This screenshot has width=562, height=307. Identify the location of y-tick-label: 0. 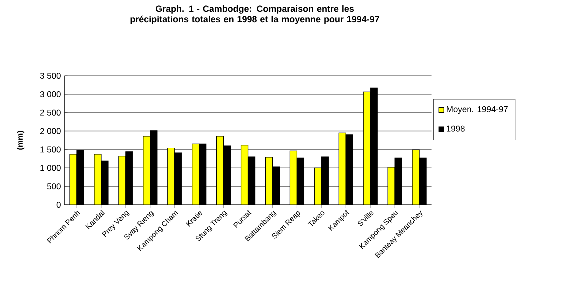
(58, 205).